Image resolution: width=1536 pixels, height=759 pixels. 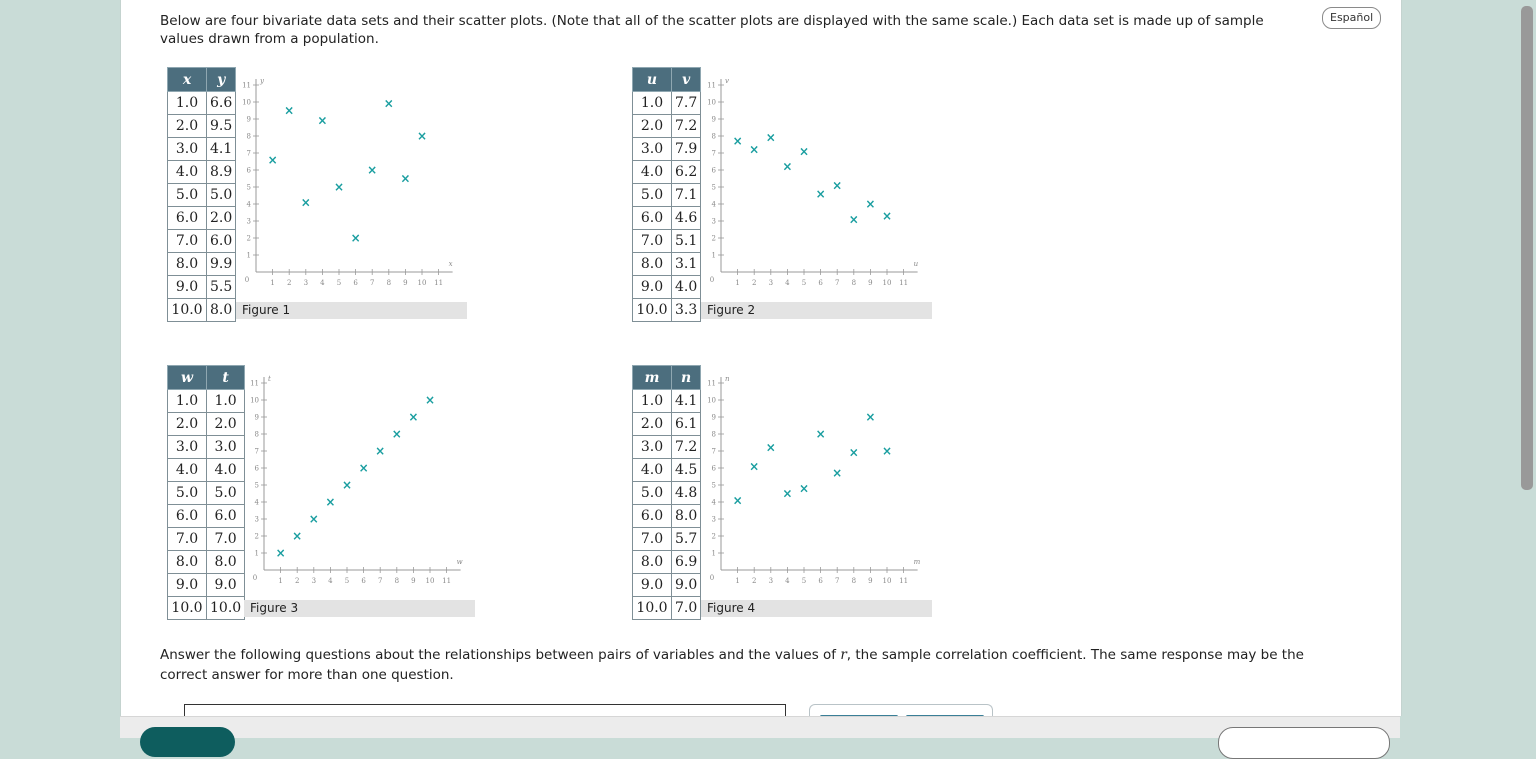 I want to click on primary-action-button, so click(x=187, y=742).